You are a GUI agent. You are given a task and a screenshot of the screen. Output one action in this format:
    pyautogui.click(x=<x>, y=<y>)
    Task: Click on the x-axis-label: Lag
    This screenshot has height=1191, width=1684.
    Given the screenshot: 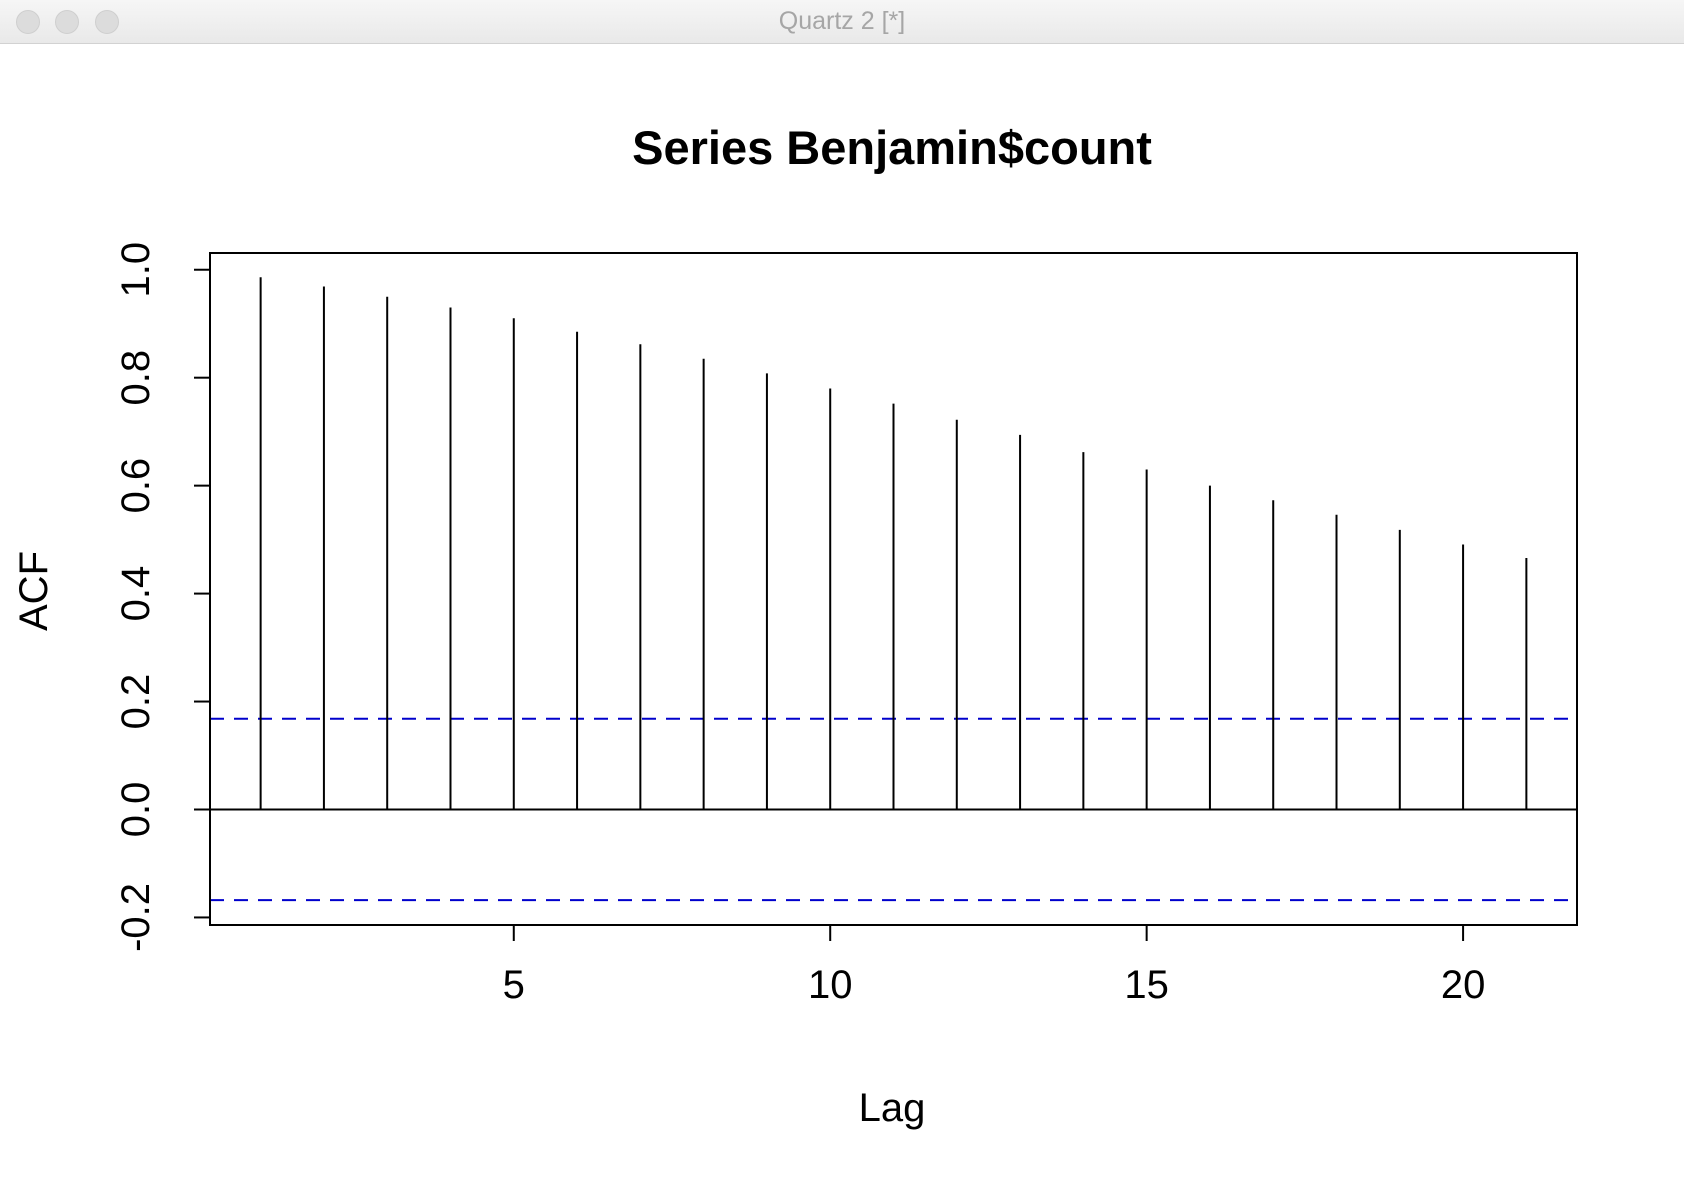 What is the action you would take?
    pyautogui.click(x=892, y=1108)
    